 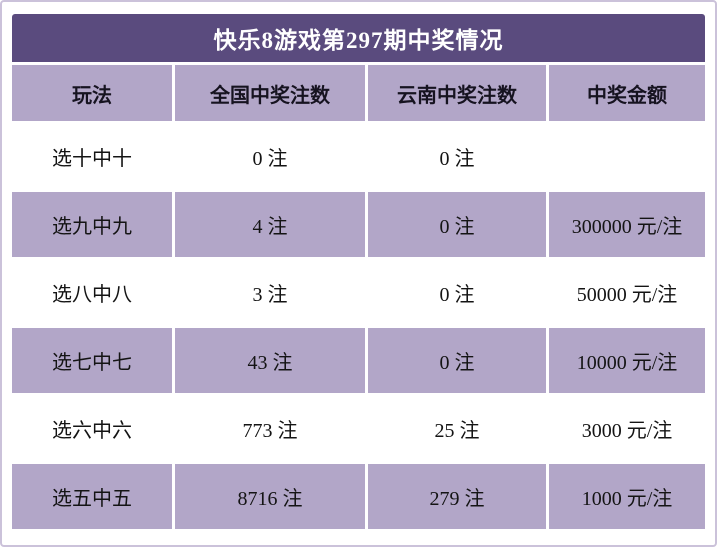 I want to click on table-cell-yunnan: 25 注, so click(x=457, y=428).